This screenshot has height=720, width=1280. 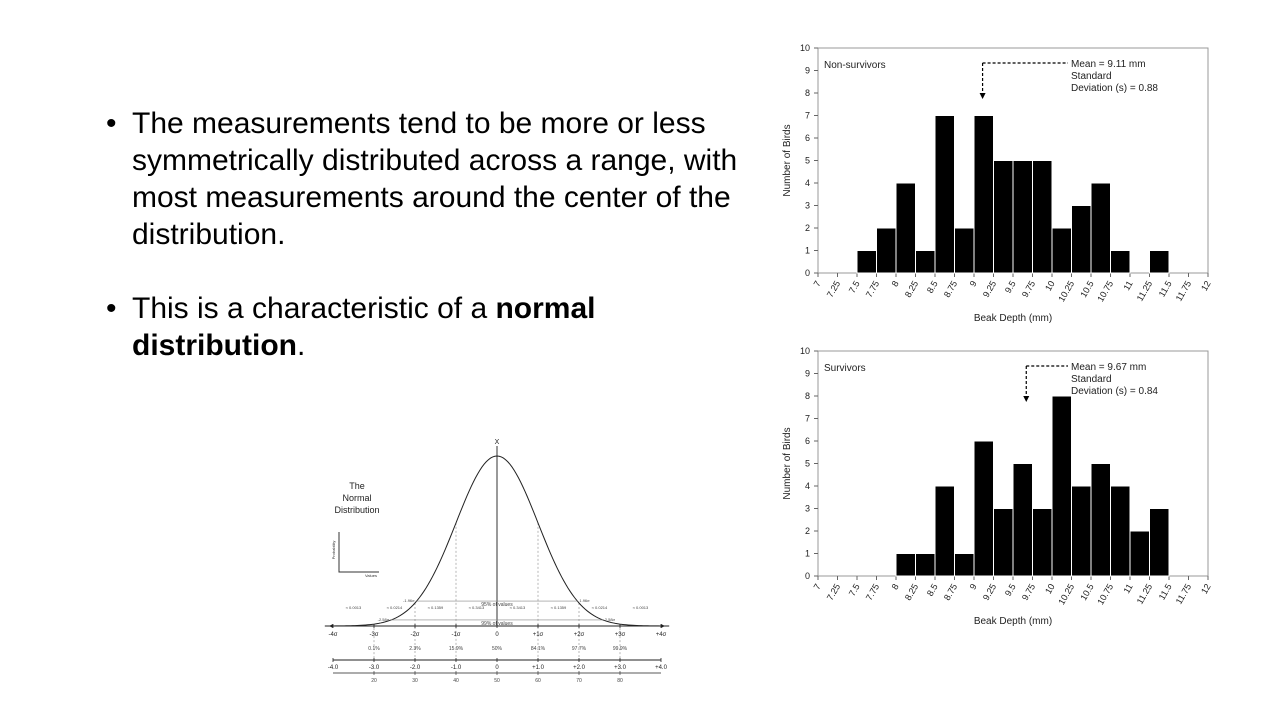 I want to click on top-annotation-line1: Mean = 9.11 mm, so click(x=1108, y=64).